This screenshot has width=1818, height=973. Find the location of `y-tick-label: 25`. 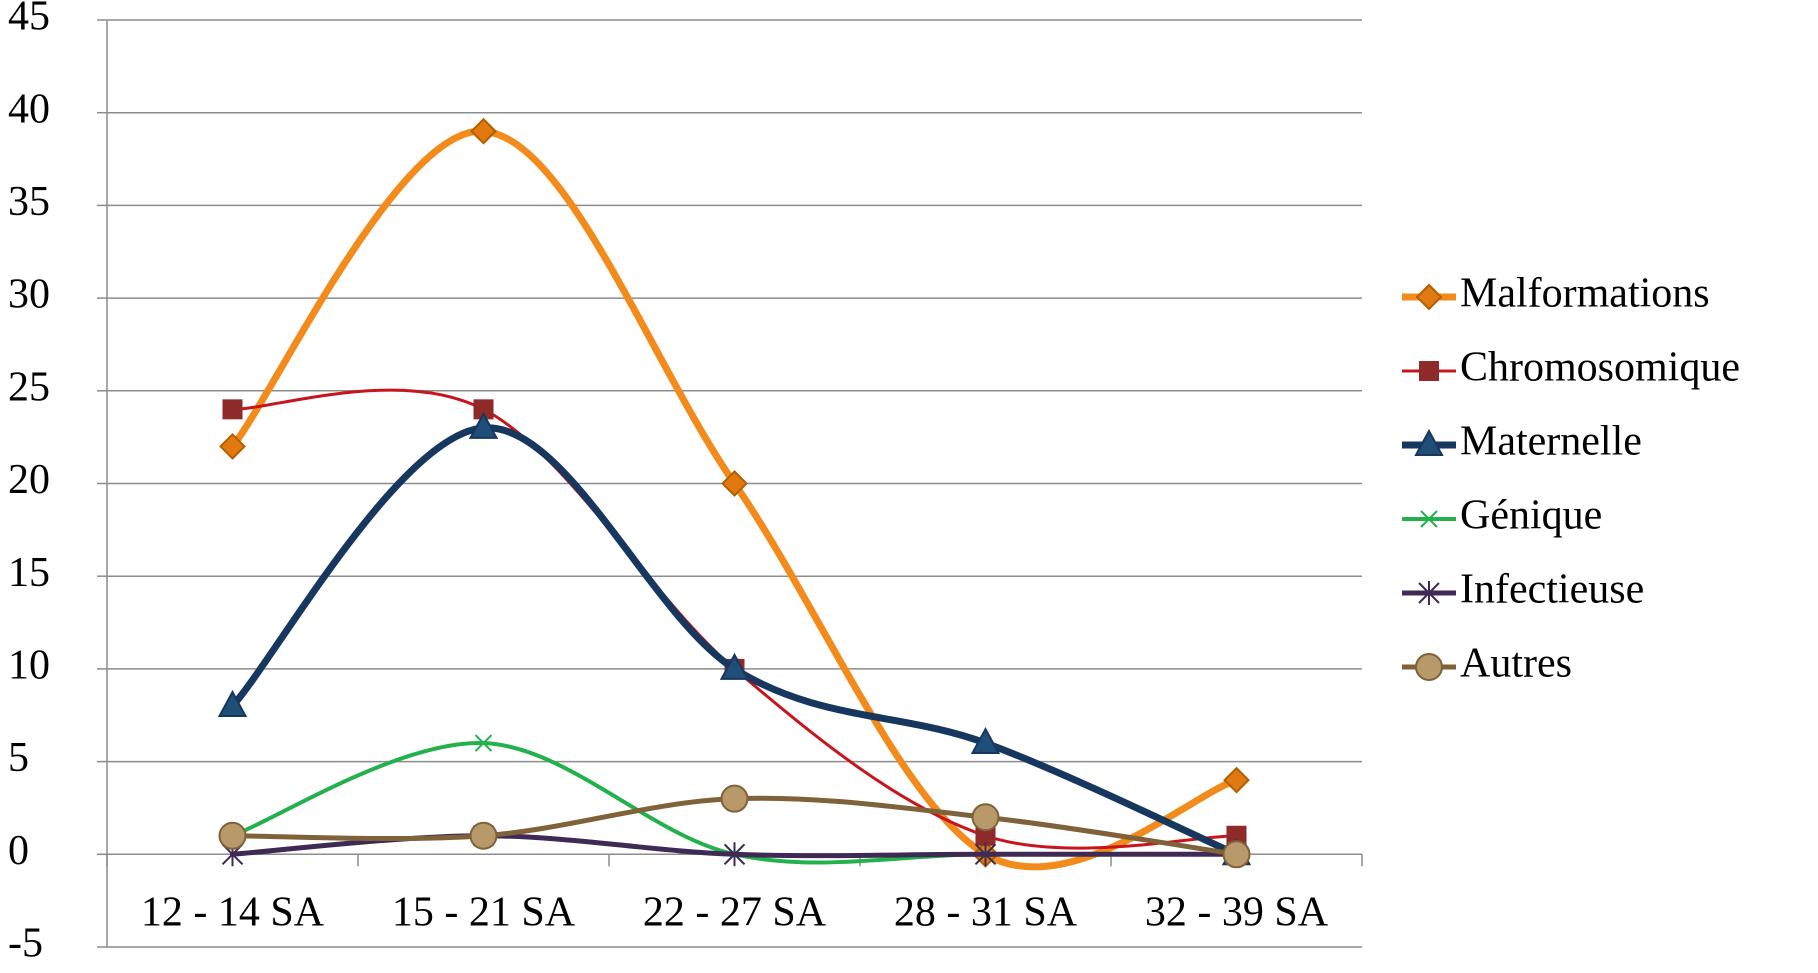

y-tick-label: 25 is located at coordinates (29, 387).